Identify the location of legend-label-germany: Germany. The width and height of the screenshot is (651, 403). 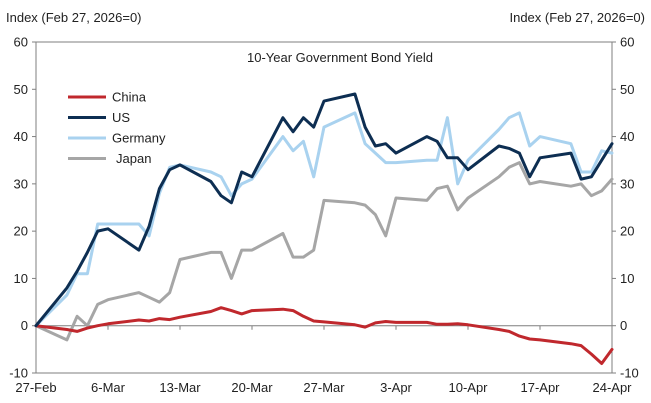
(139, 138).